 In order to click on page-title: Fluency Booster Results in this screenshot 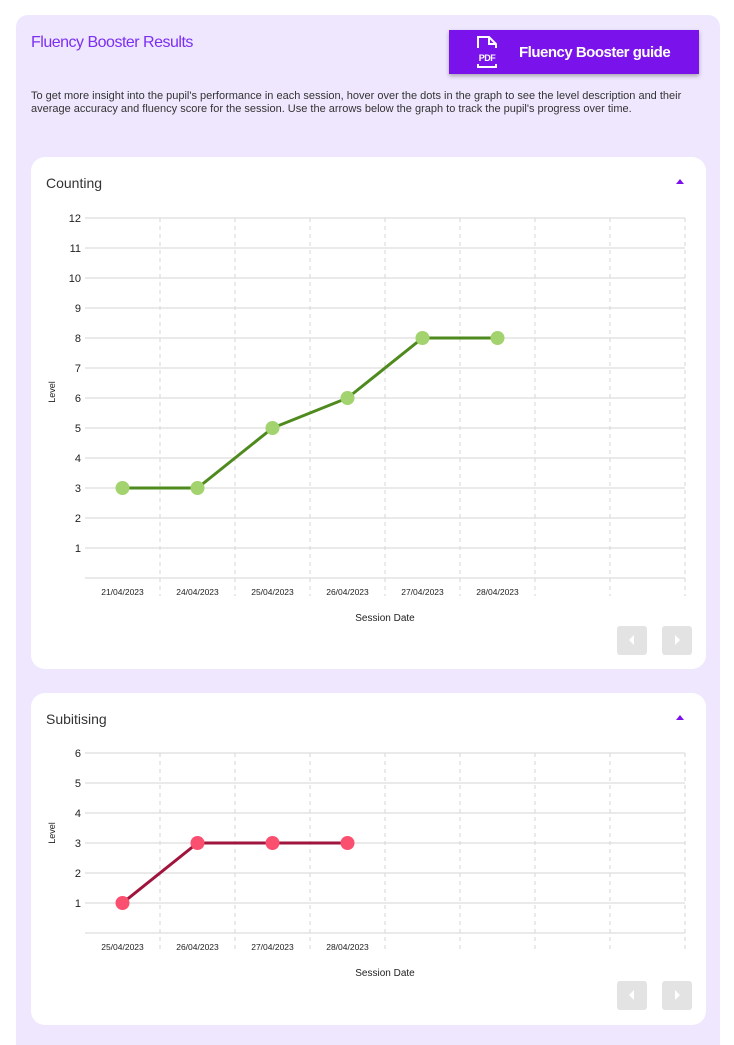, I will do `click(112, 42)`.